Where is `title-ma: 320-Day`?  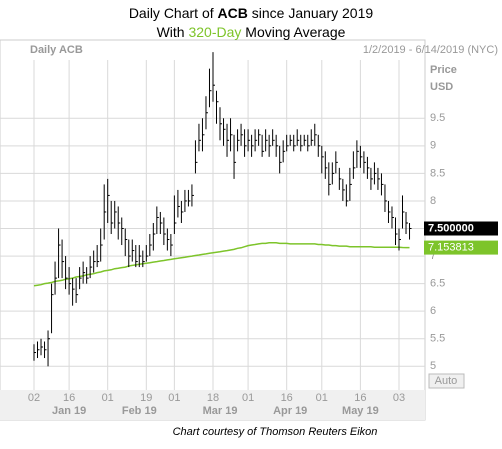 title-ma: 320-Day is located at coordinates (214, 32).